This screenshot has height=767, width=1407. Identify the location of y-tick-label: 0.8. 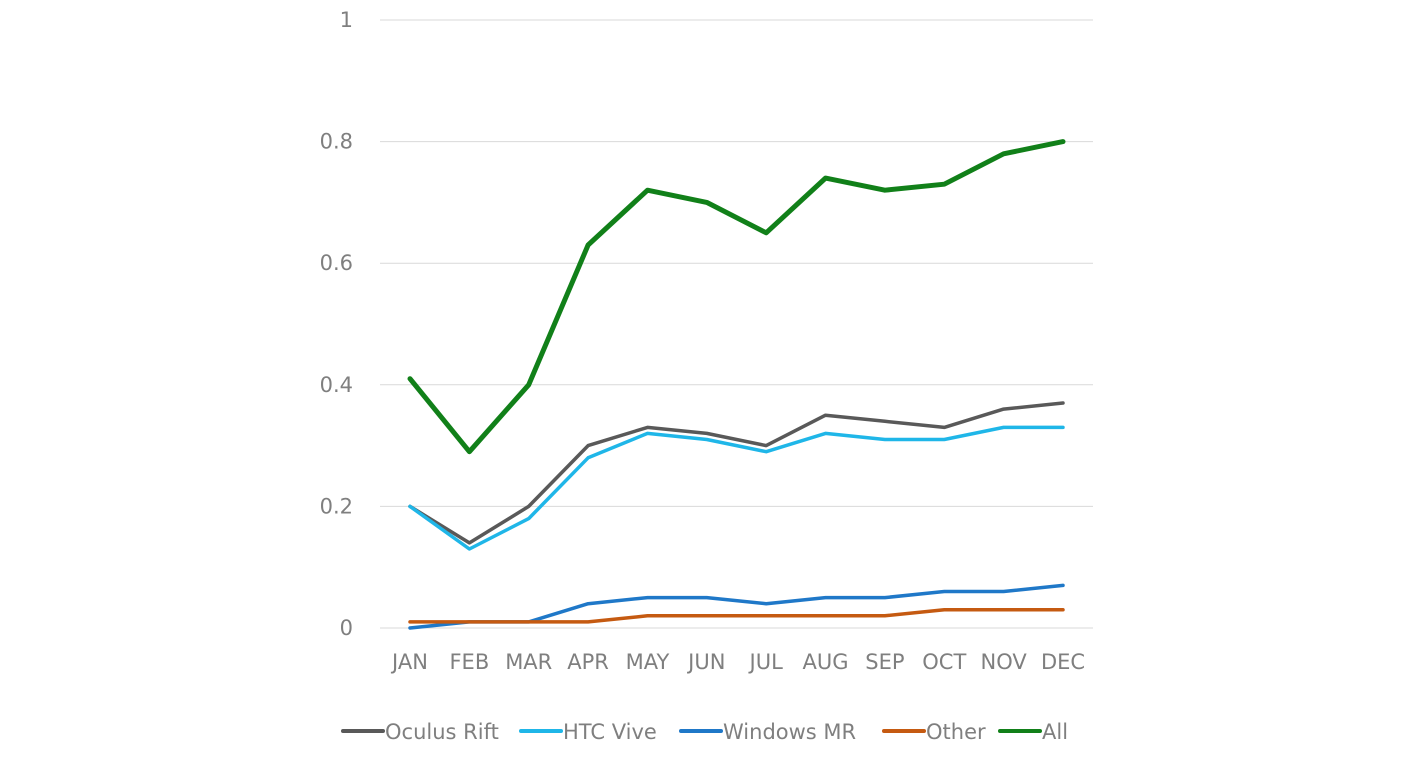
(336, 142).